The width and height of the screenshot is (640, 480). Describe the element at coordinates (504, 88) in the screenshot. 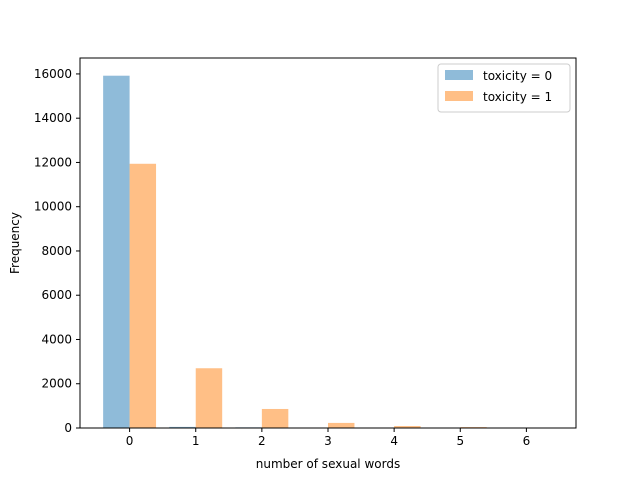

I see `legend: toxicity = 0 toxicity = 1` at that location.